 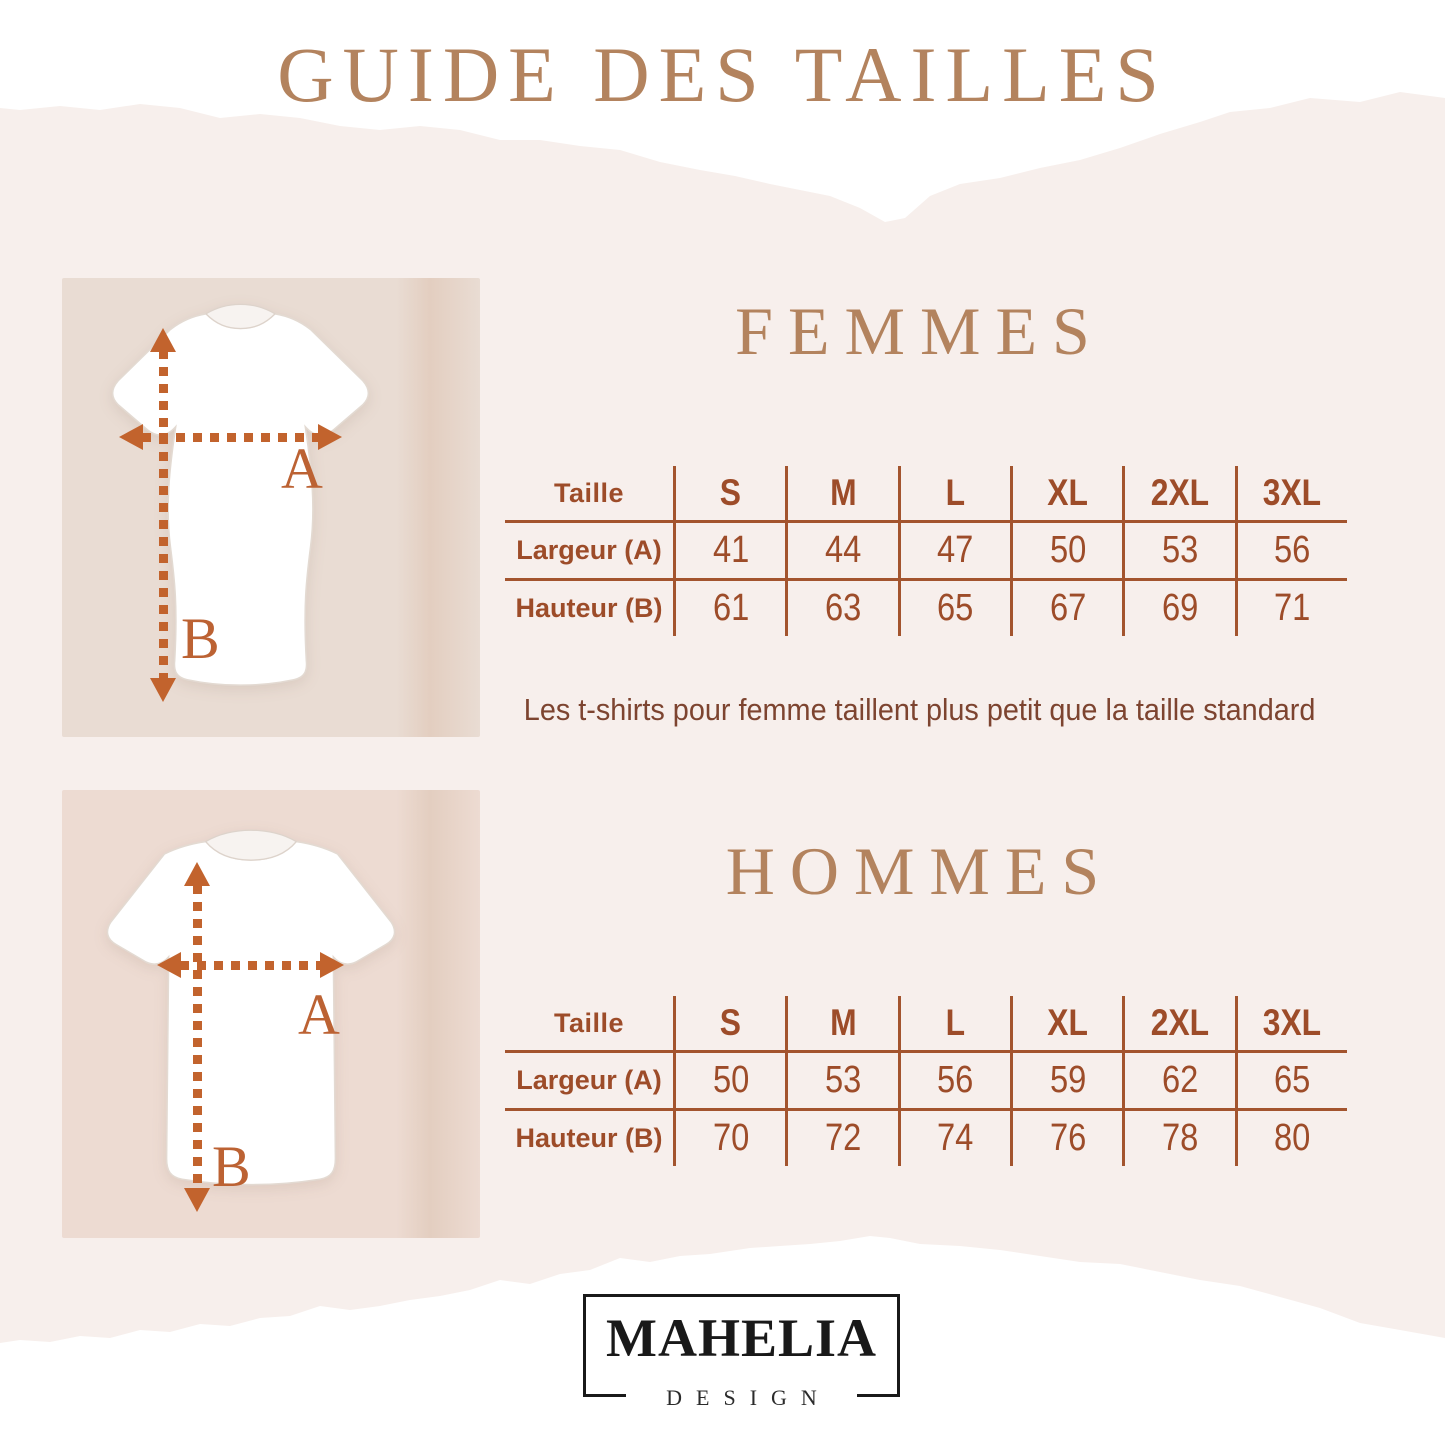 What do you see at coordinates (589, 1137) in the screenshot?
I see `hommes-hauteur-label: Hauteur (B)` at bounding box center [589, 1137].